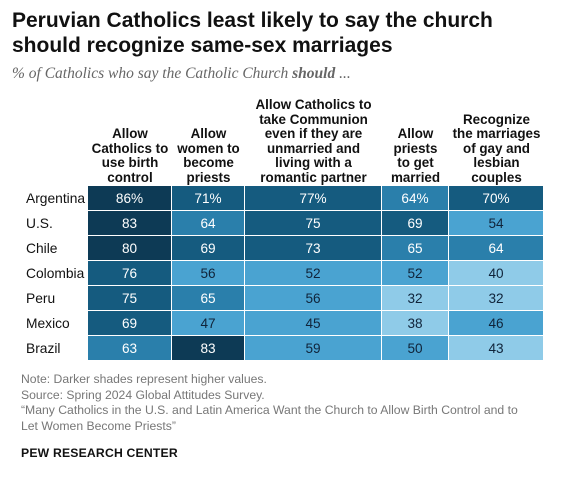 This screenshot has height=477, width=582. I want to click on table-row: U.S. 83 64 75 69 54, so click(291, 223).